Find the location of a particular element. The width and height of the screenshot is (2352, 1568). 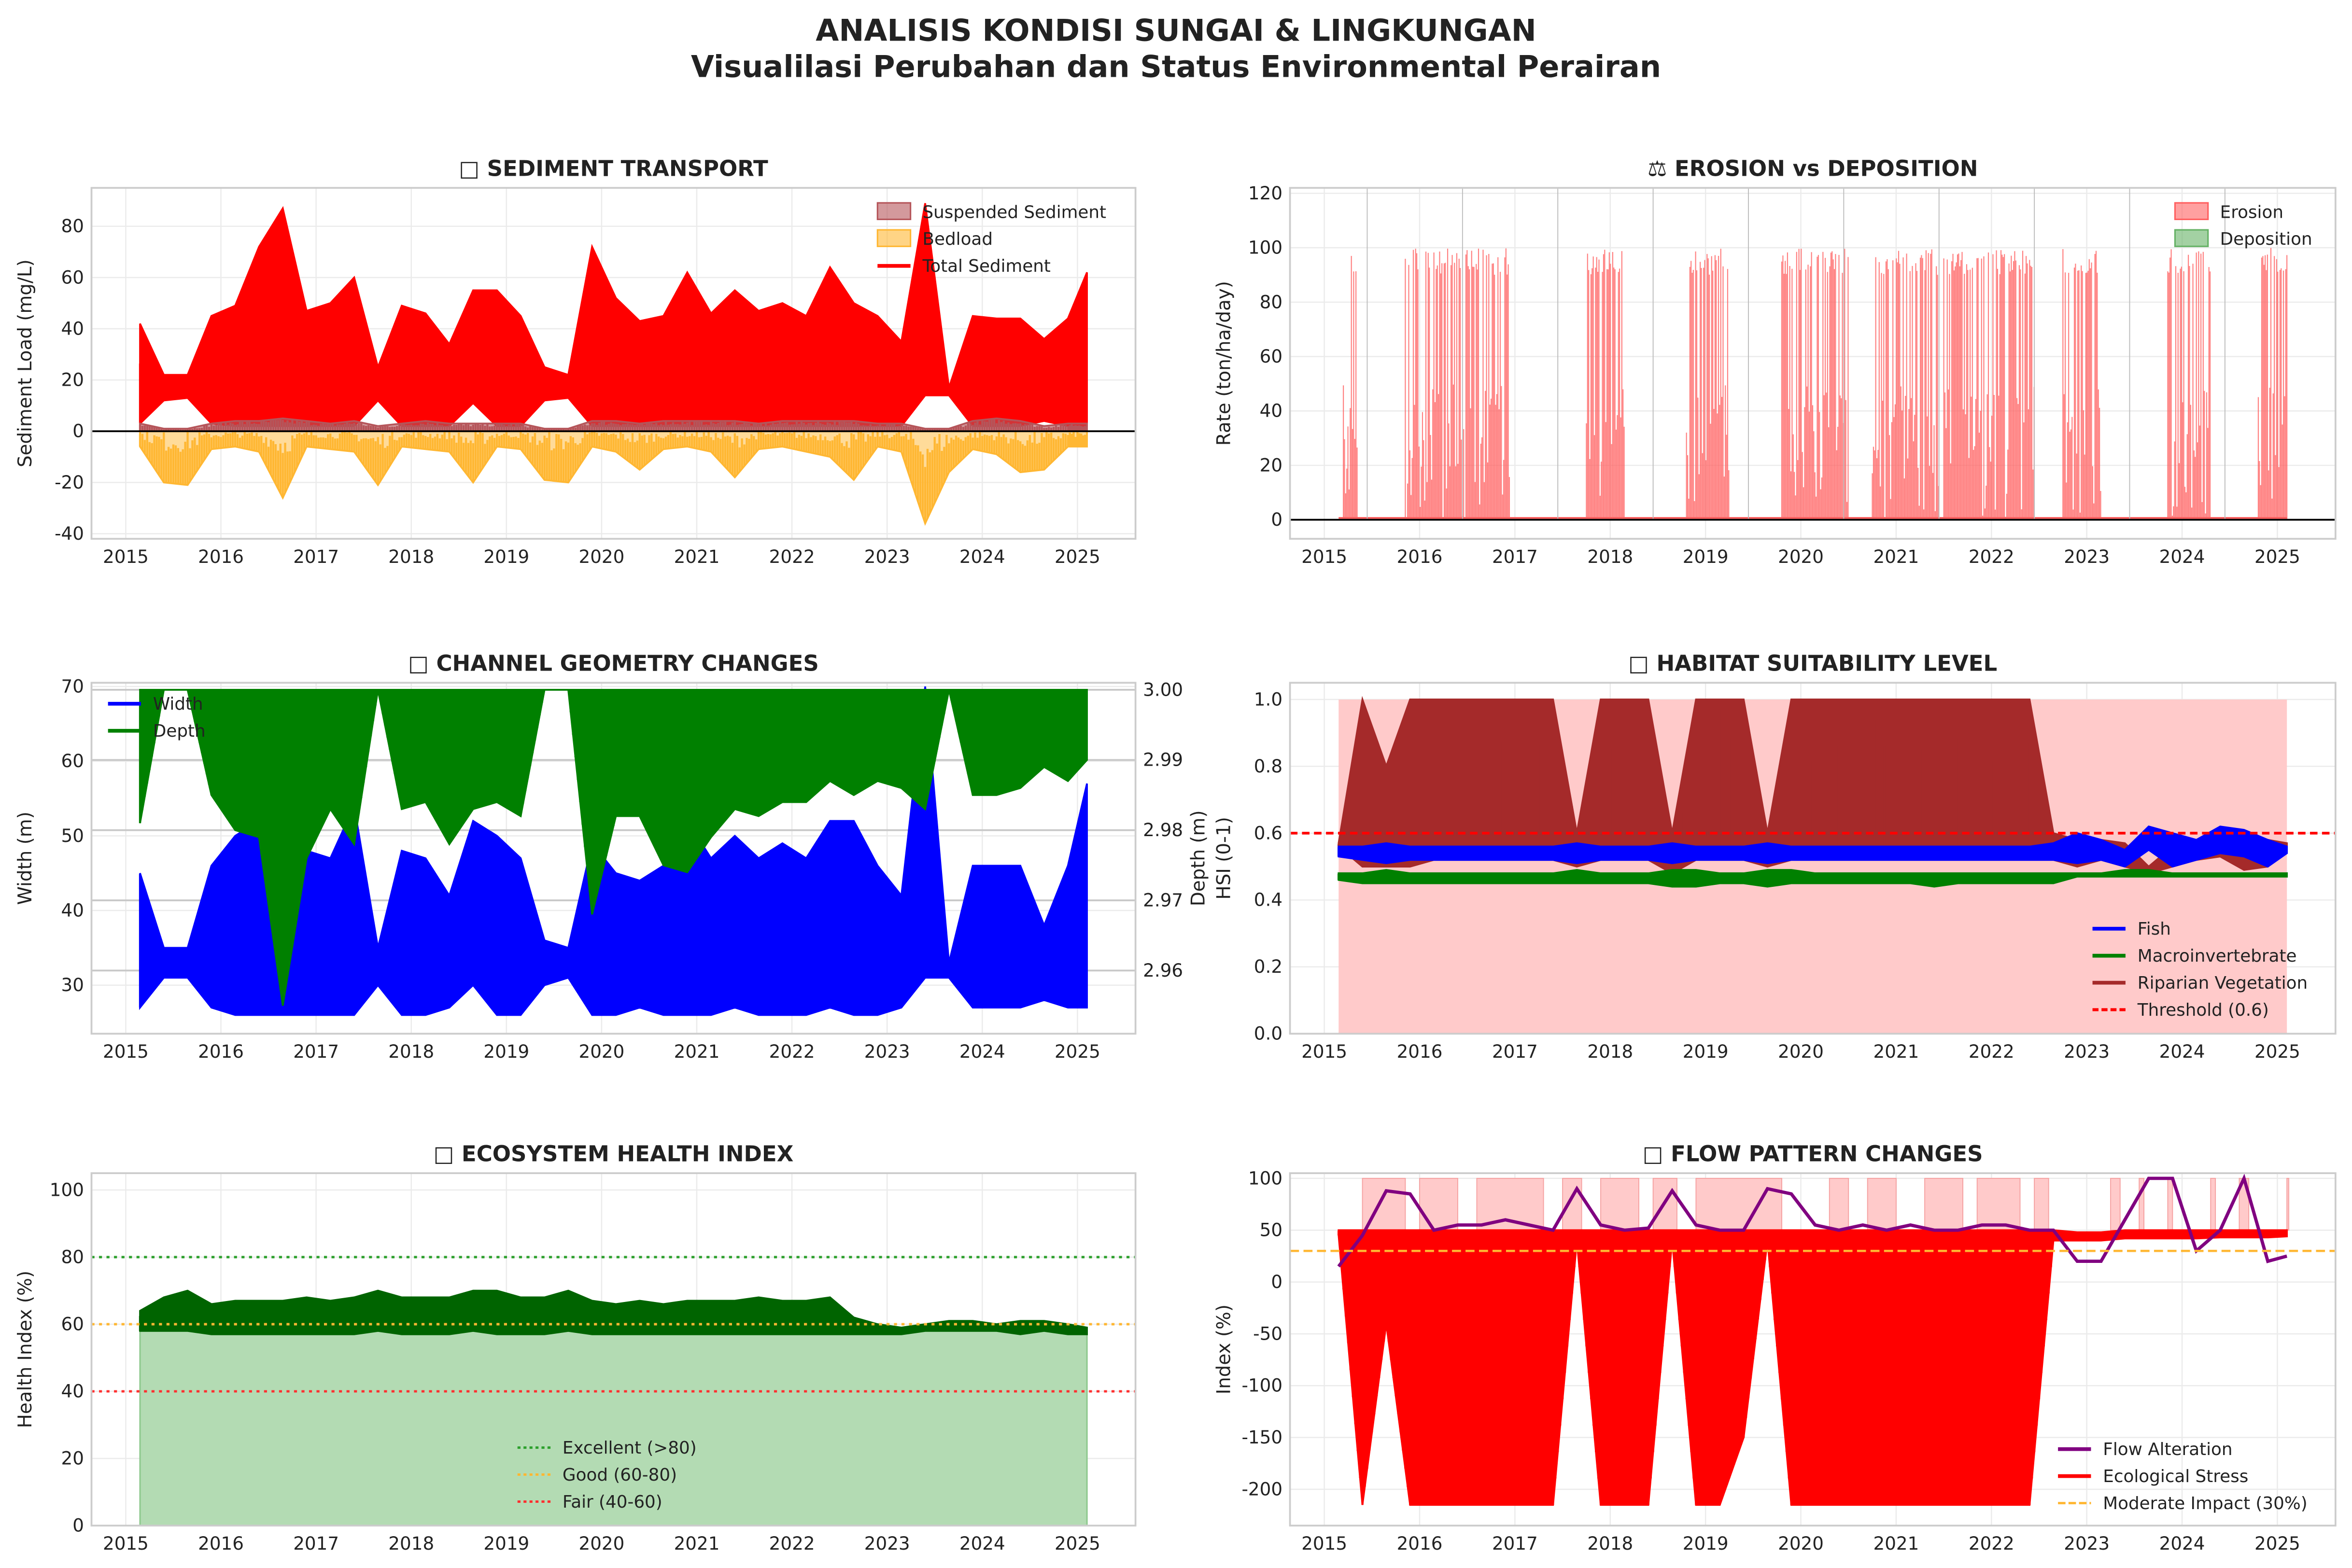

legend-label: Good (60-80) is located at coordinates (620, 1475).